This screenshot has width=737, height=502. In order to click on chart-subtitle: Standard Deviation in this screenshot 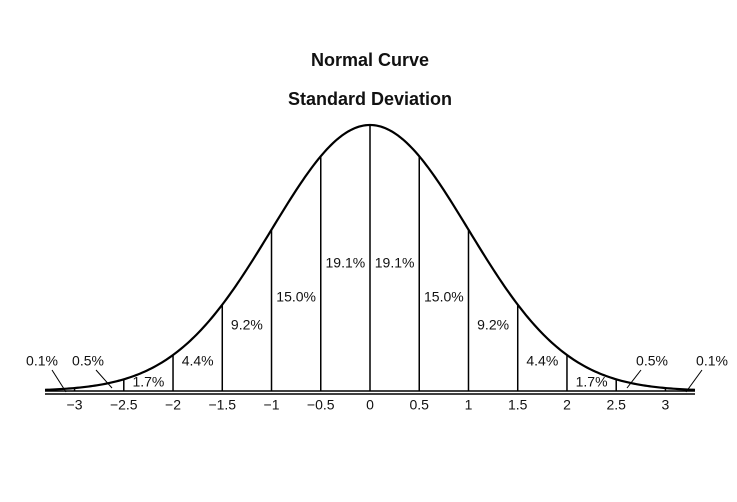, I will do `click(370, 99)`.